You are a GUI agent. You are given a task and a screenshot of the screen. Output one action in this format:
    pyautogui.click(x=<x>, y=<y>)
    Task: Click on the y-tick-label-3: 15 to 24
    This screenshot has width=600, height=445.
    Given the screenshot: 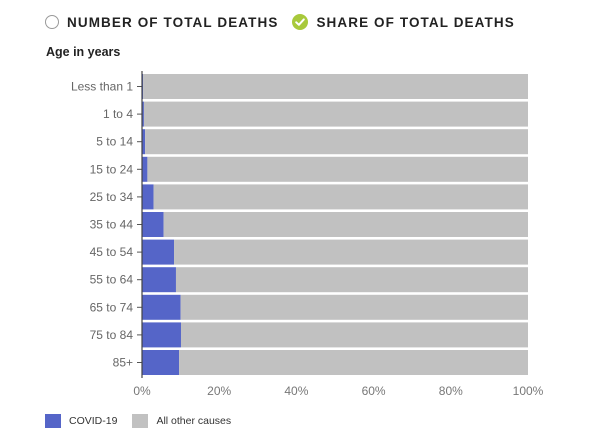 What is the action you would take?
    pyautogui.click(x=112, y=169)
    